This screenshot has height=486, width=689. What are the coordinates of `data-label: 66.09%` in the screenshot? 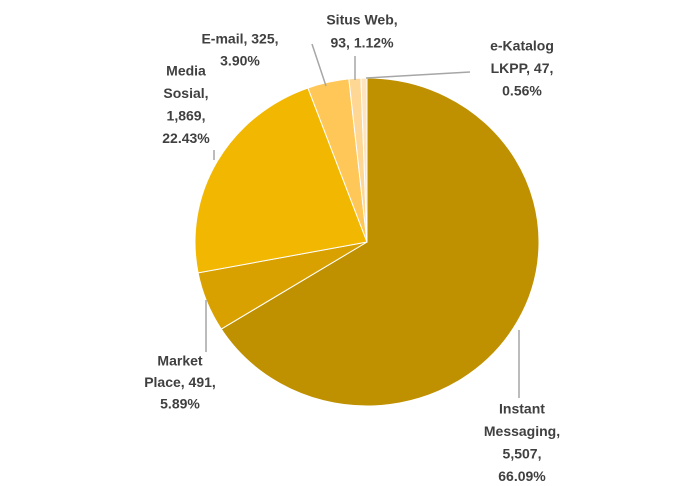 It's located at (522, 476).